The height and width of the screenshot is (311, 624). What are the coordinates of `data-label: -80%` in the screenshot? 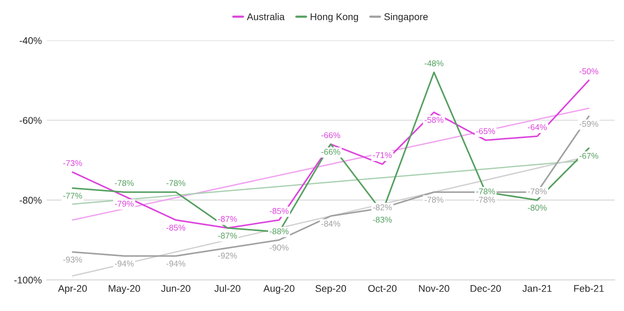 It's located at (537, 207).